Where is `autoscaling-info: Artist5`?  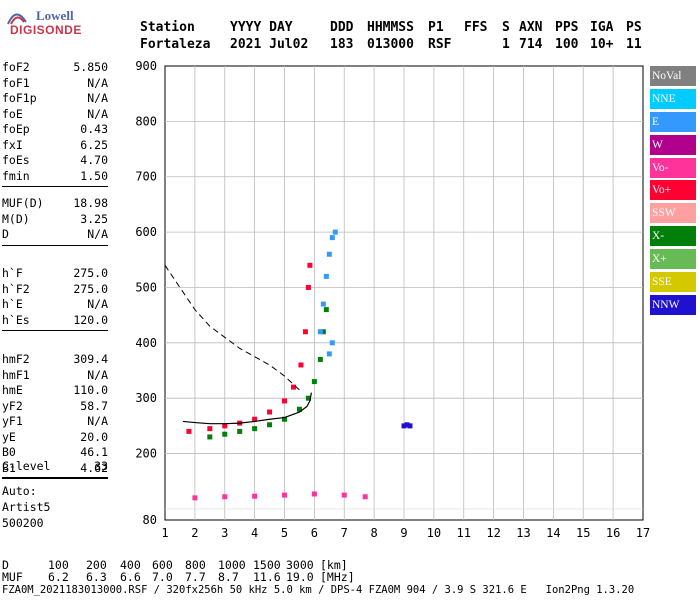
autoscaling-info: Artist5 is located at coordinates (26, 507).